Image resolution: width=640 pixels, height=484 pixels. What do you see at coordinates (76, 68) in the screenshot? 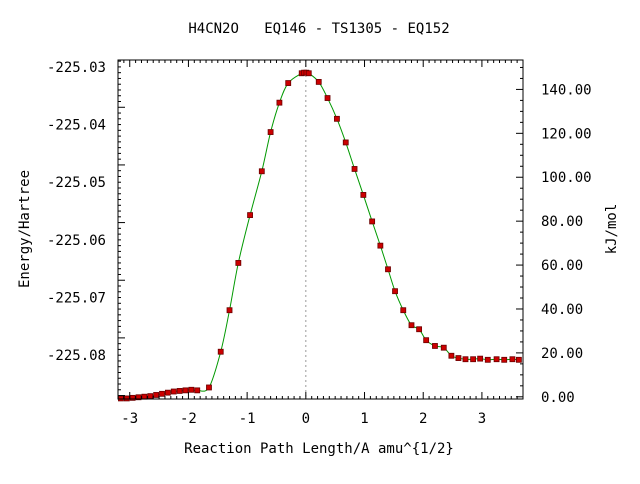
I see `y-left-tick-label: -225.03` at bounding box center [76, 68].